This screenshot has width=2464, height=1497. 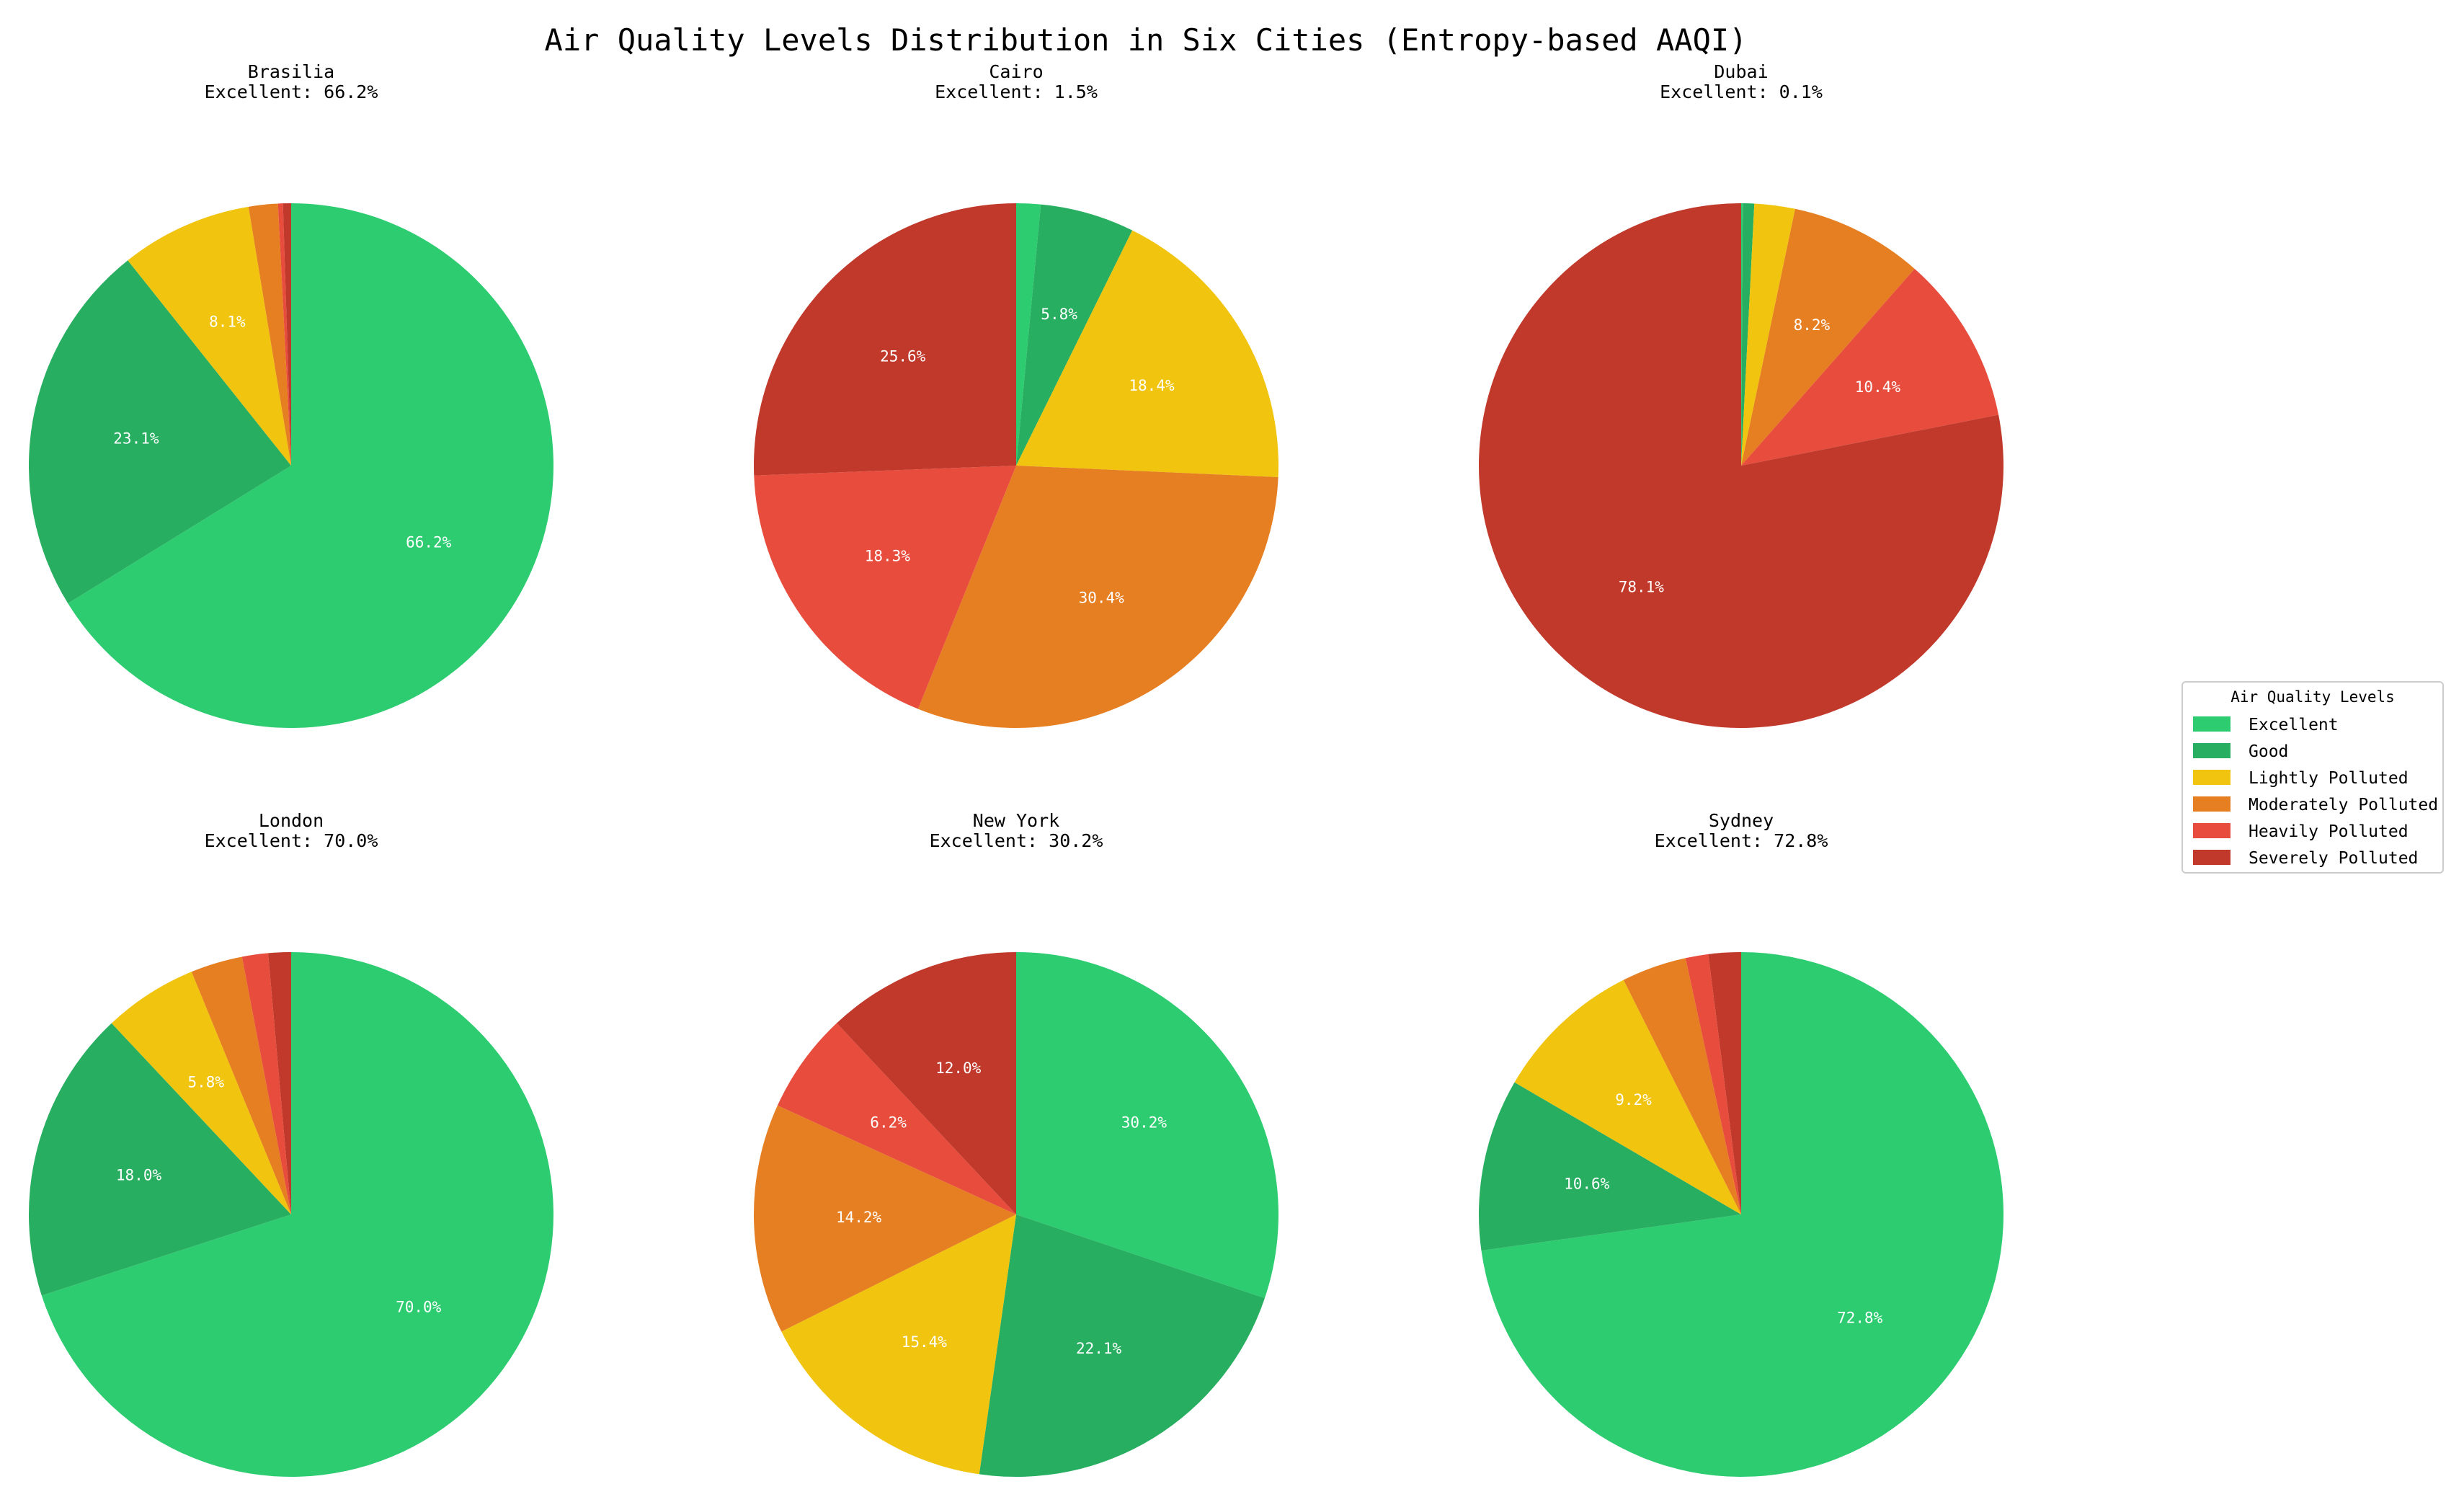 I want to click on slice-label-dubai-heavily-polluted: 10.4%, so click(x=1878, y=387).